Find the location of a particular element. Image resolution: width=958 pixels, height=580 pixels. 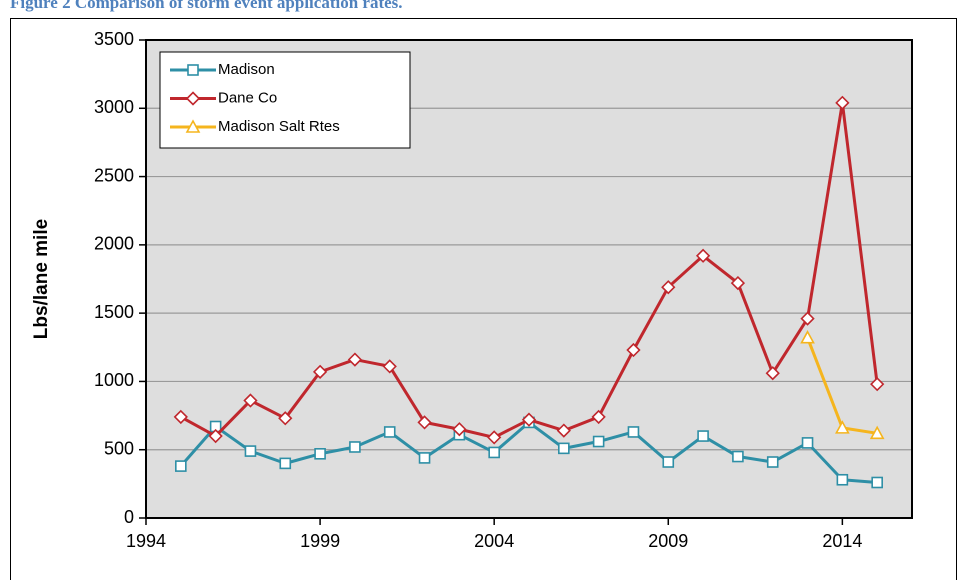

y-tick-label: 0 is located at coordinates (129, 517).